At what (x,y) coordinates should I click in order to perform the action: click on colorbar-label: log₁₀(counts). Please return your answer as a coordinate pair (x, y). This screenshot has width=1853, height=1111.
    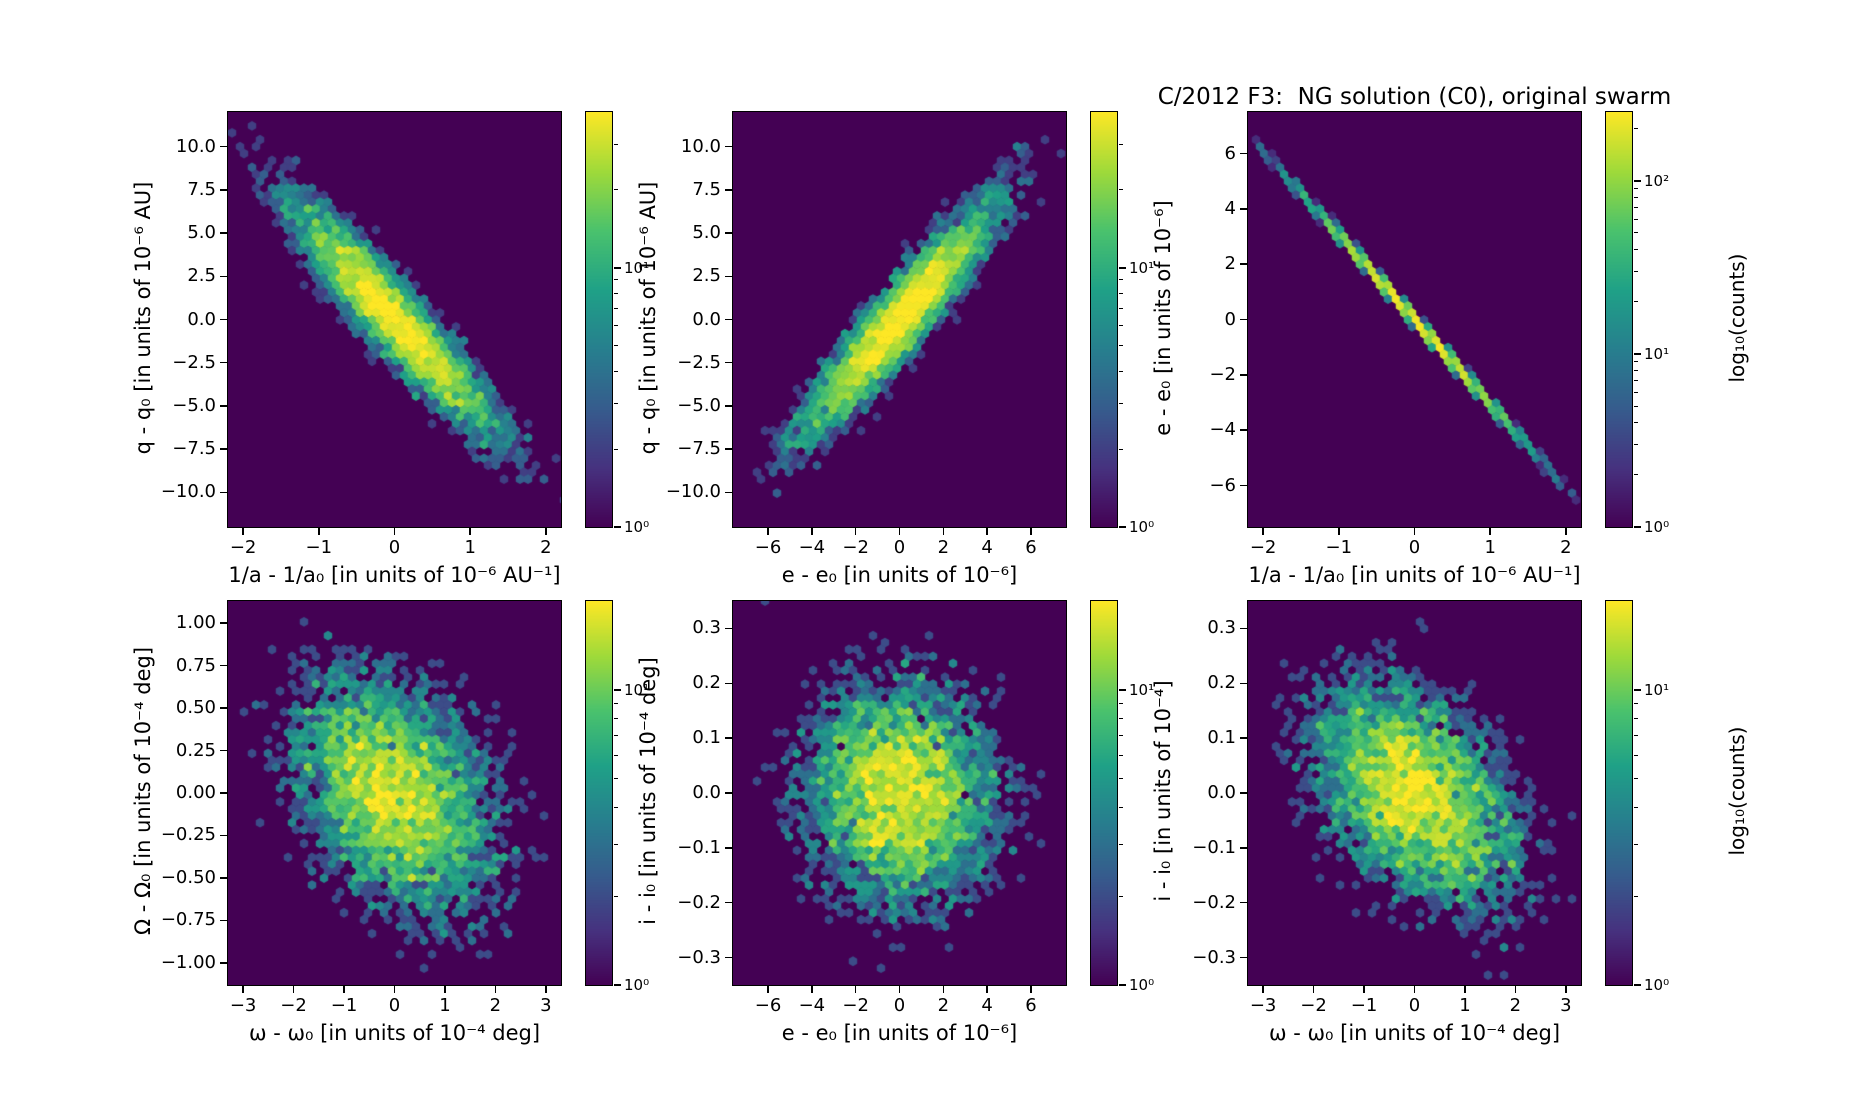
    Looking at the image, I should click on (1737, 317).